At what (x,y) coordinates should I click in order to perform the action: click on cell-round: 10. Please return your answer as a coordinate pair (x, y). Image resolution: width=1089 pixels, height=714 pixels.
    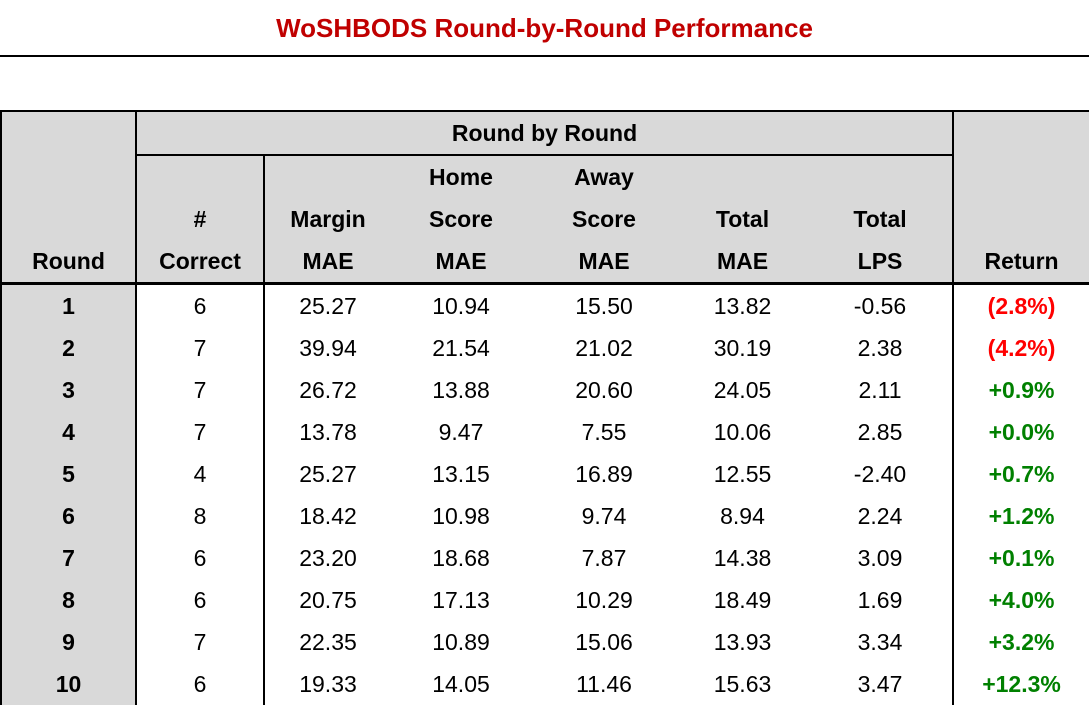
    Looking at the image, I should click on (69, 684).